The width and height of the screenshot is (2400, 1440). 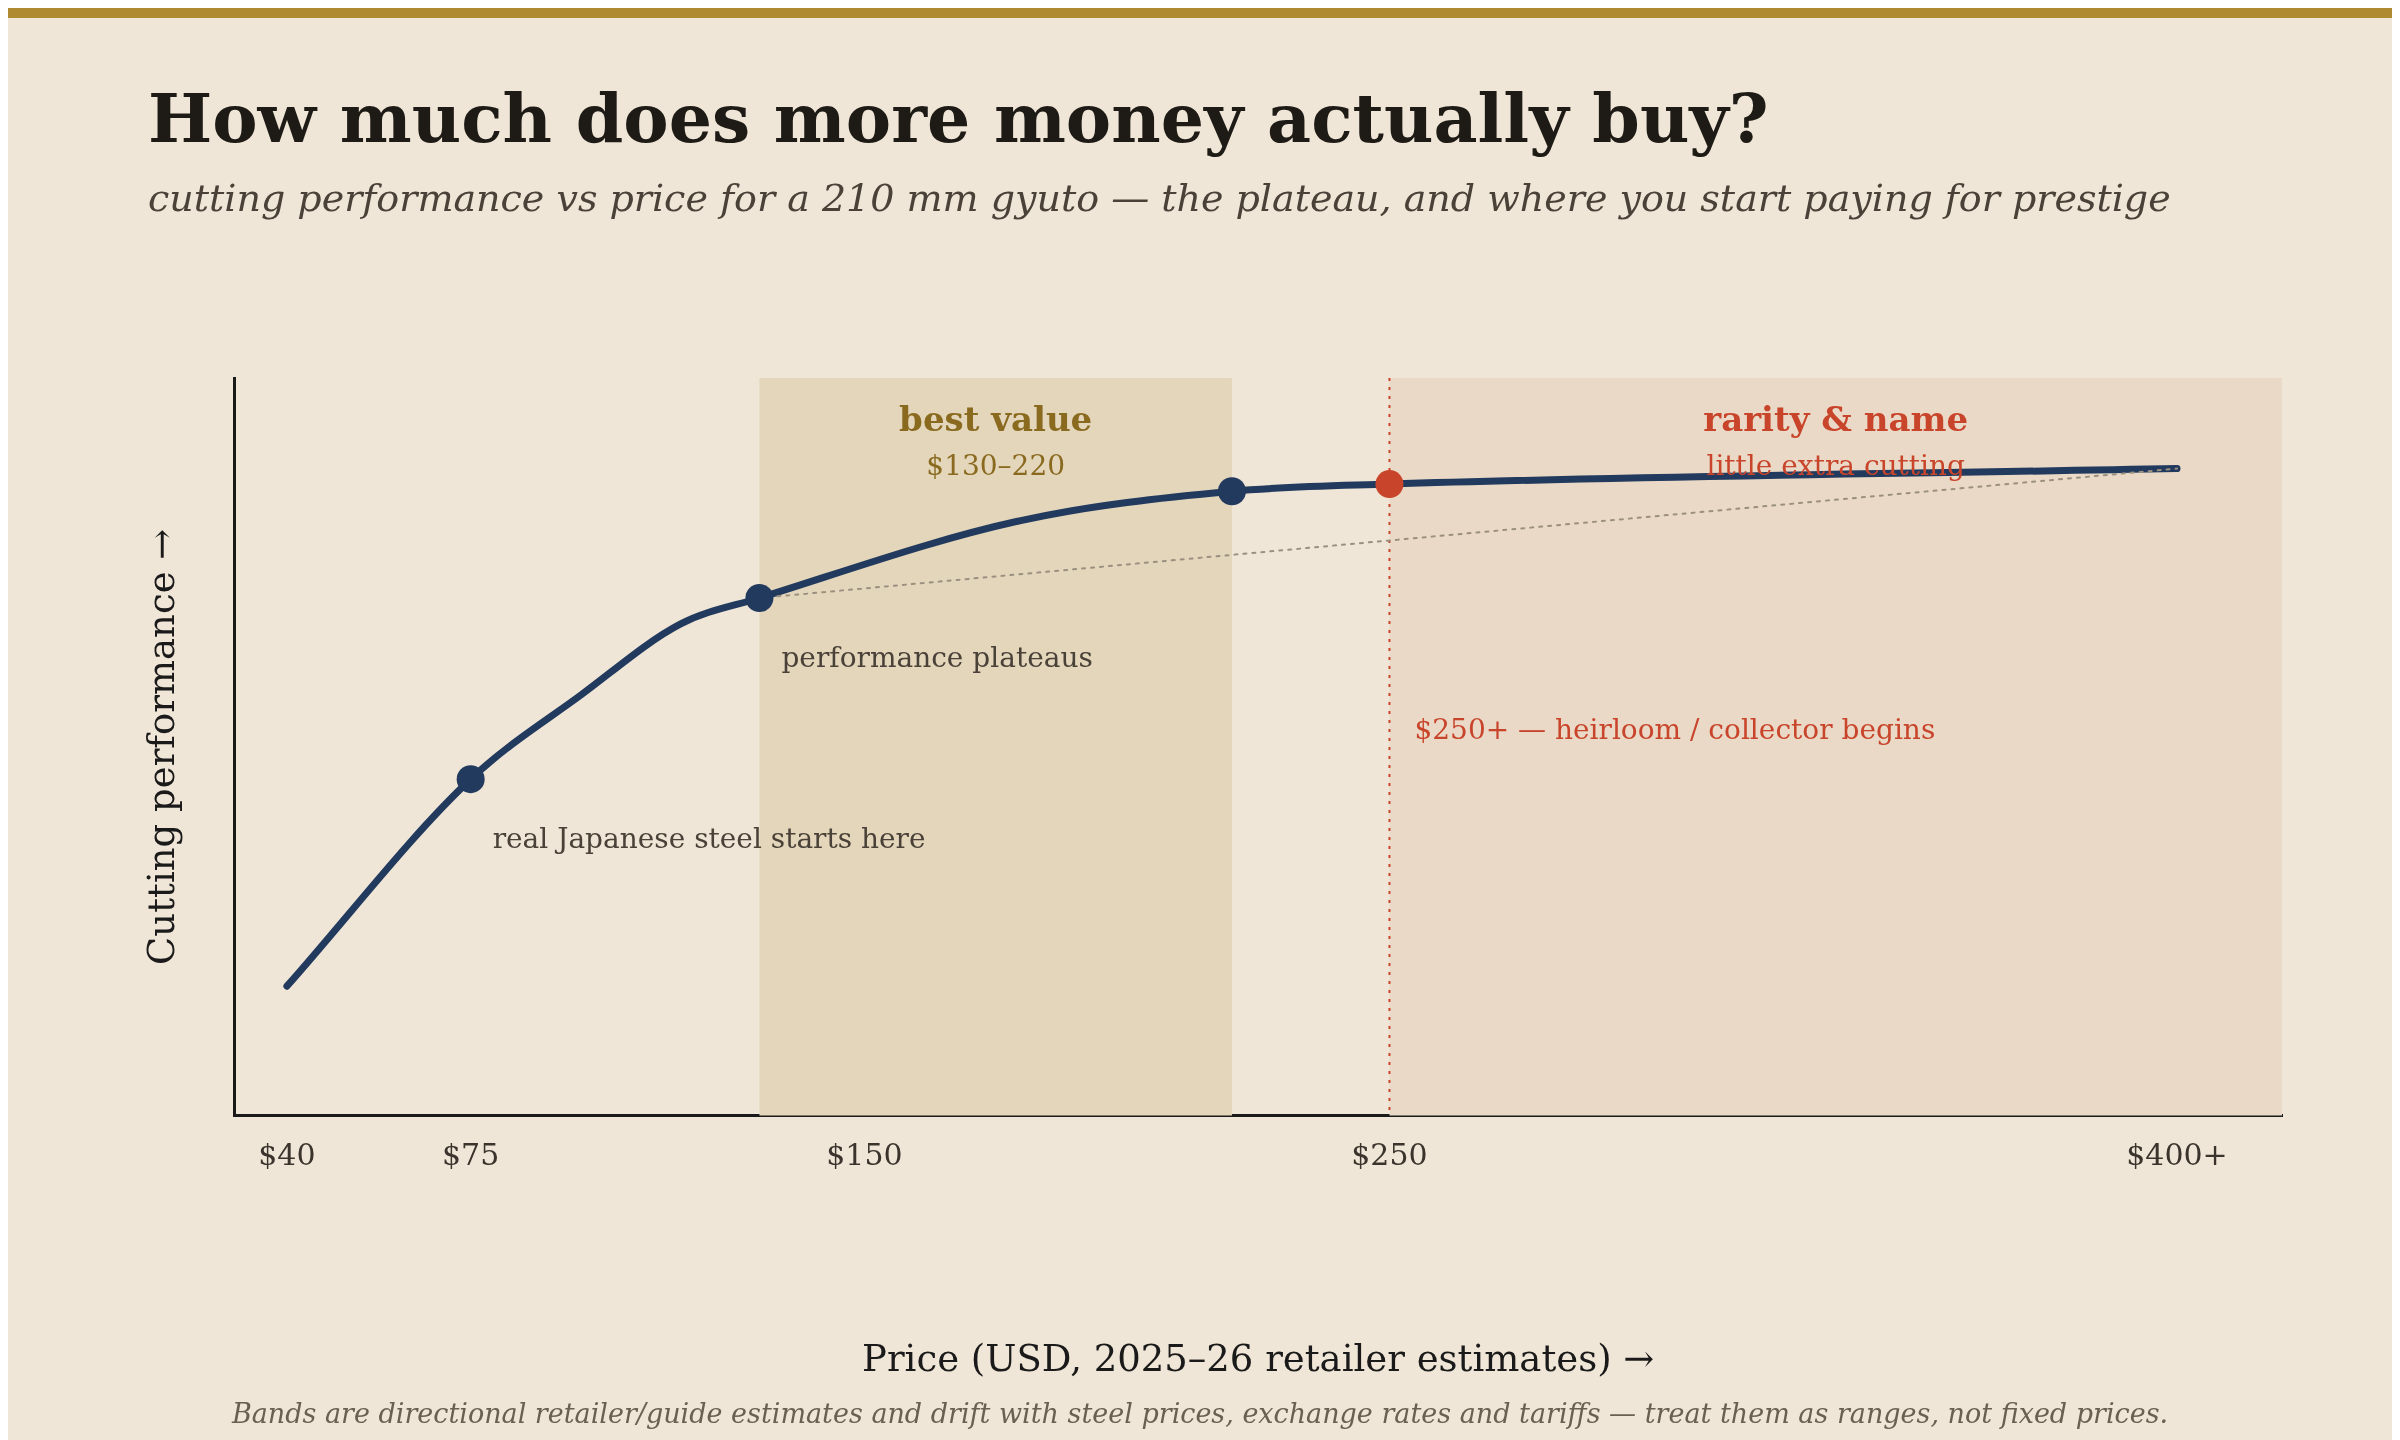 What do you see at coordinates (996, 440) in the screenshot?
I see `band-label: best value $130–220` at bounding box center [996, 440].